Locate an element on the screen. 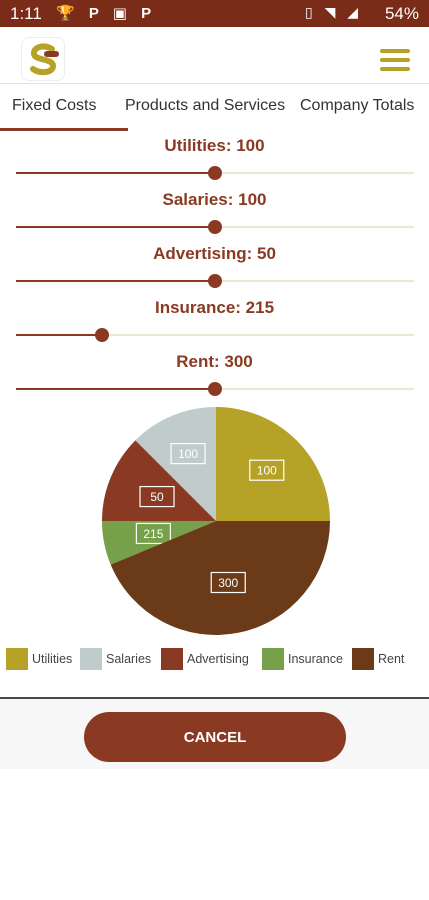  footer-divider is located at coordinates (214, 698).